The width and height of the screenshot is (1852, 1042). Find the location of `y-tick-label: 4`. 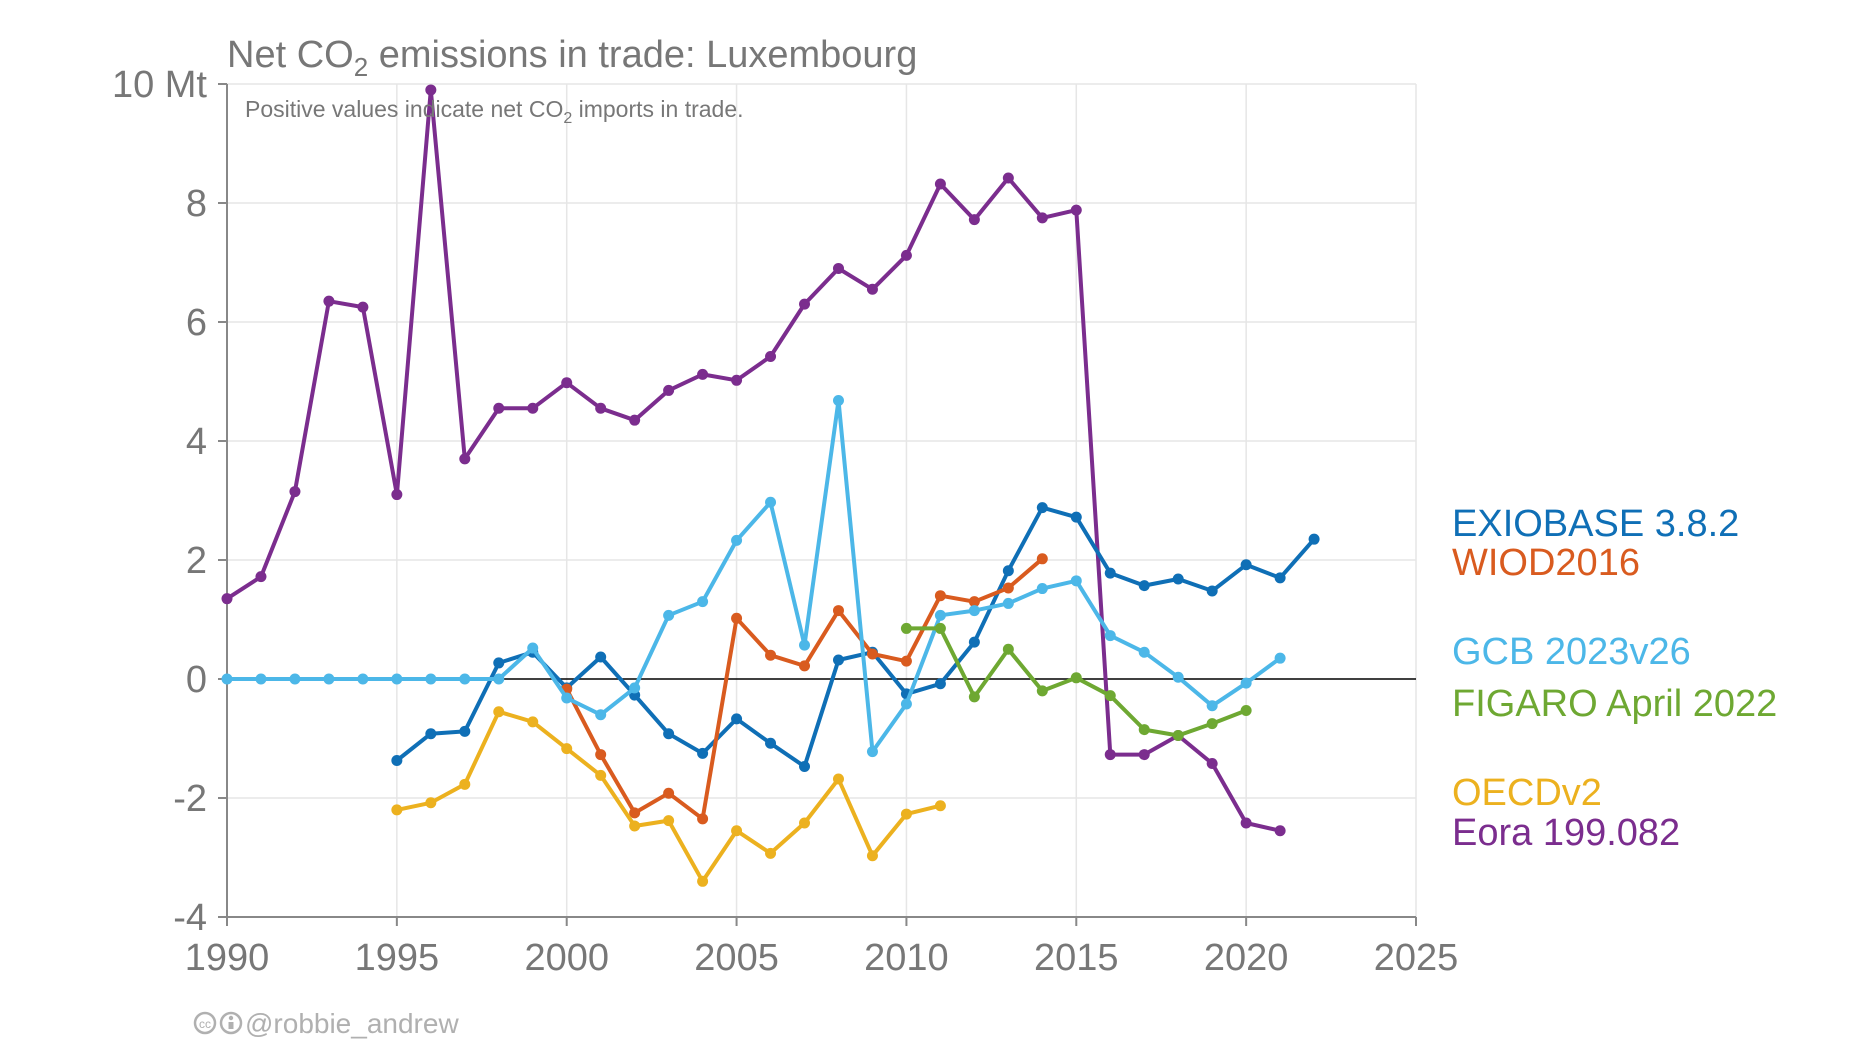

y-tick-label: 4 is located at coordinates (196, 442).